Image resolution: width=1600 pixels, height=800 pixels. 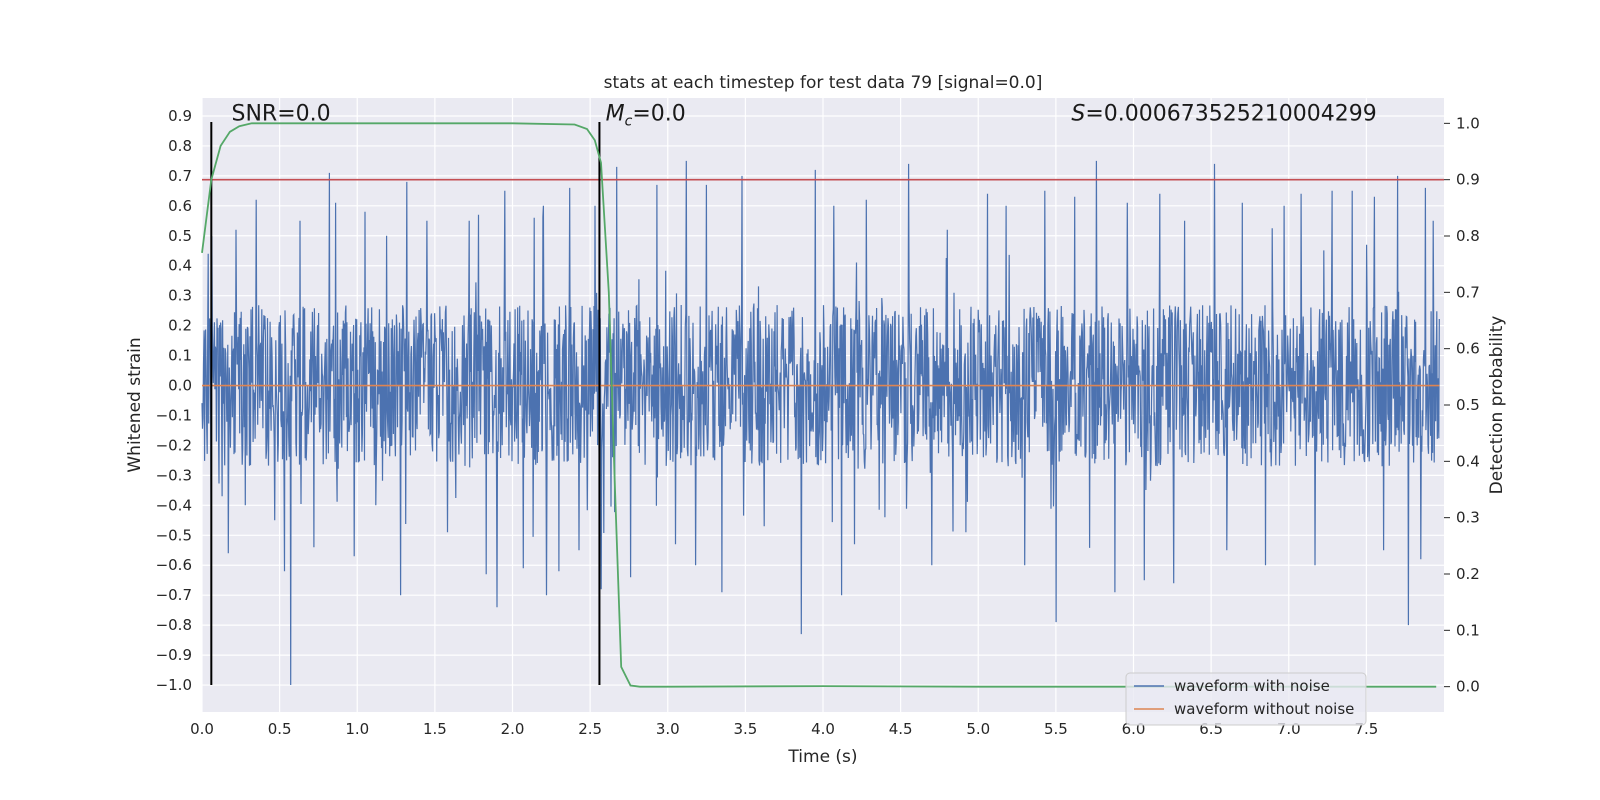 I want to click on x-tick-label: 0.5, so click(x=280, y=729).